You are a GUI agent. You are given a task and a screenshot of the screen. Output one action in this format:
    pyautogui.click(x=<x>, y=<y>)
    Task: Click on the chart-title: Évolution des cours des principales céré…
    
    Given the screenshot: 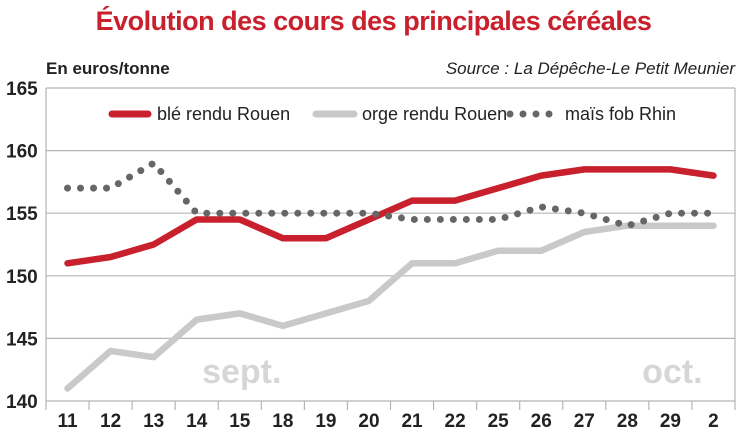 What is the action you would take?
    pyautogui.click(x=373, y=21)
    